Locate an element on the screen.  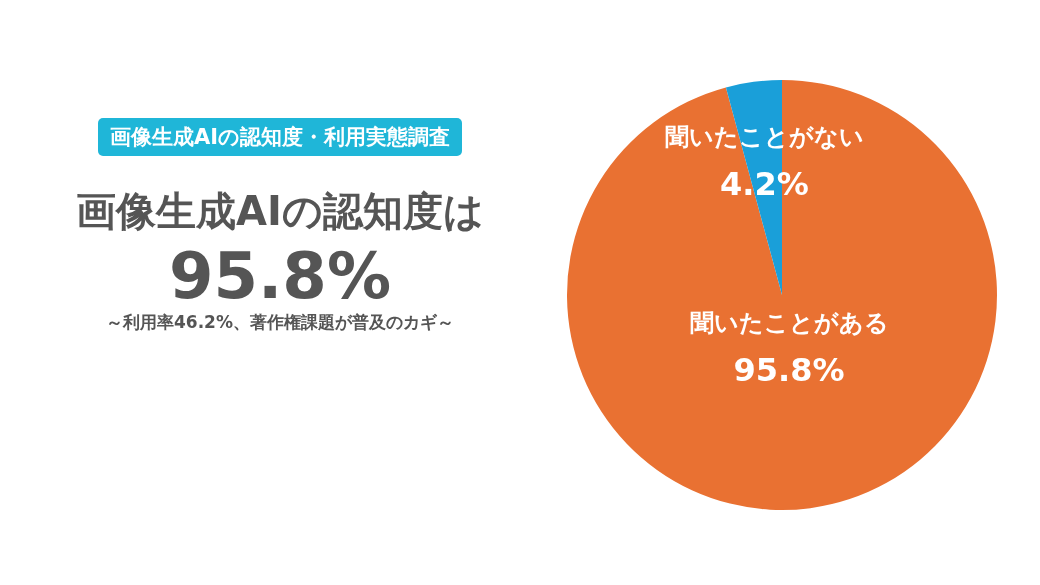
text: ～利用率46.2%、著作権課題が普及のカギ～ is located at coordinates (280, 323).